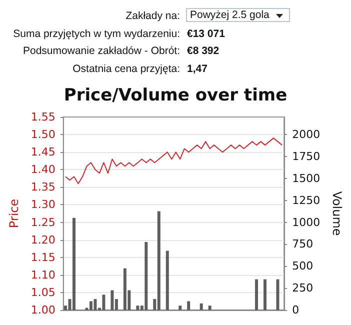 The width and height of the screenshot is (351, 325). I want to click on y2-axis-title: Volume, so click(337, 213).